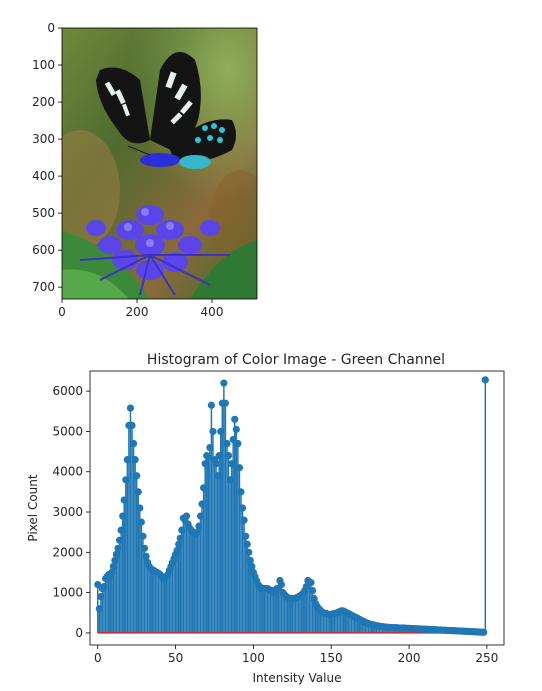 Image resolution: width=542 pixels, height=691 pixels. I want to click on y-axis: 0 1000 2000 3000 4000 5000 6000, so click(71, 512).